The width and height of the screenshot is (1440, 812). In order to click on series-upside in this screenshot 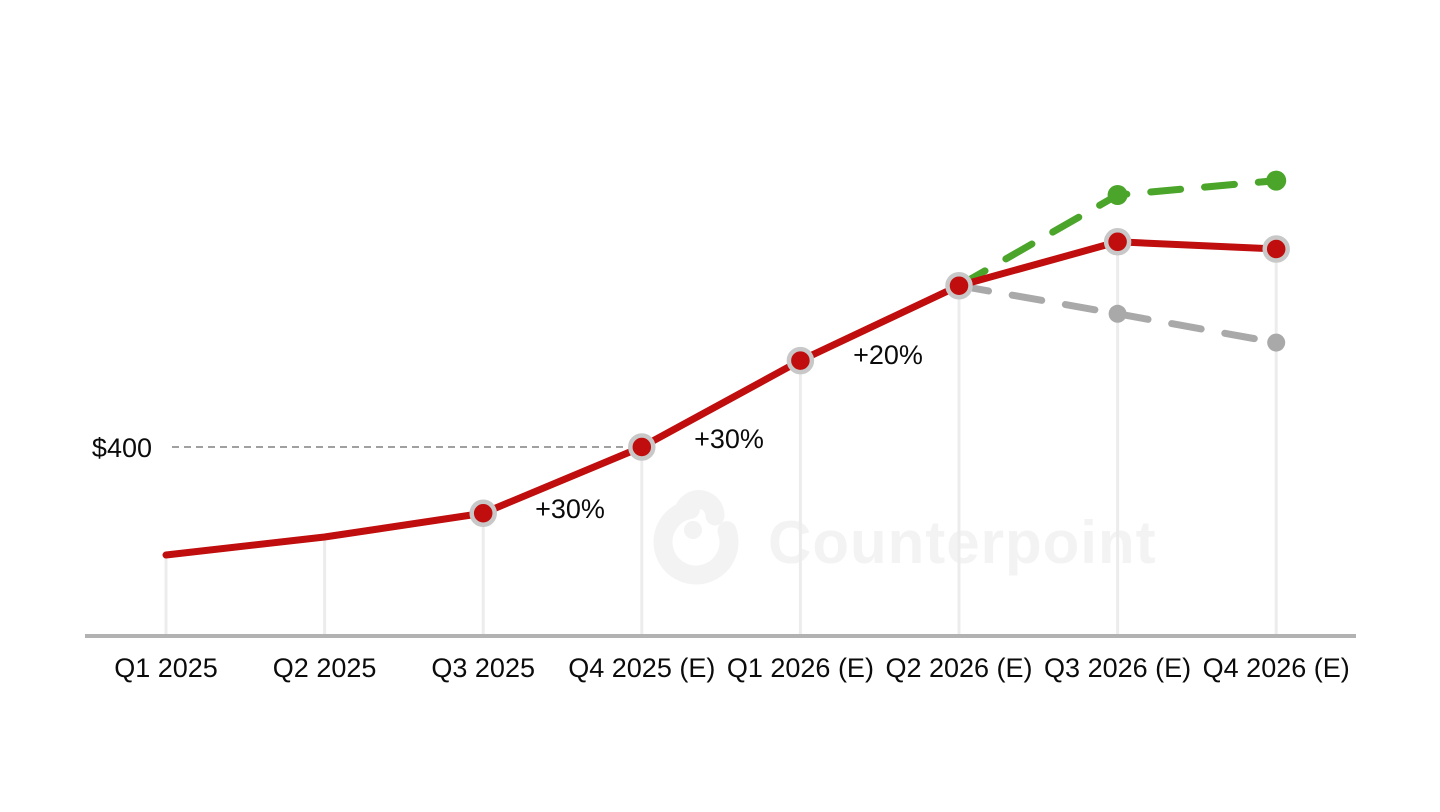, I will do `click(1121, 230)`.